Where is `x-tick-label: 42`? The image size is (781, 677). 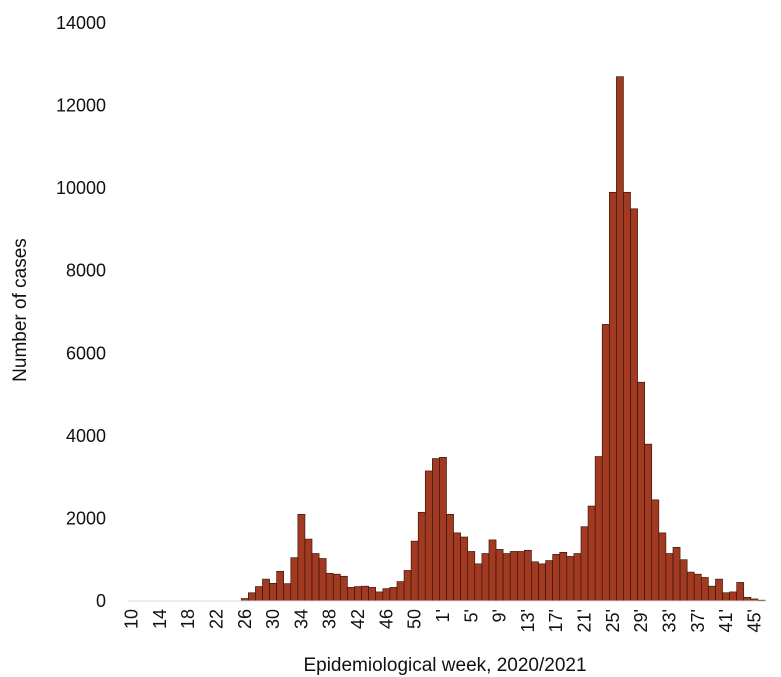
x-tick-label: 42 is located at coordinates (358, 619).